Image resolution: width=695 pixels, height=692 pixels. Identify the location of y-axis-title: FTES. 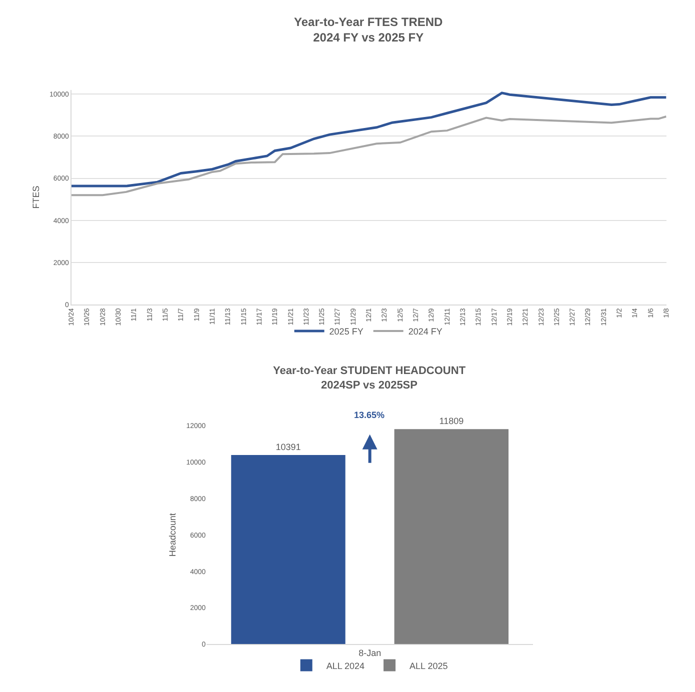
(35, 197).